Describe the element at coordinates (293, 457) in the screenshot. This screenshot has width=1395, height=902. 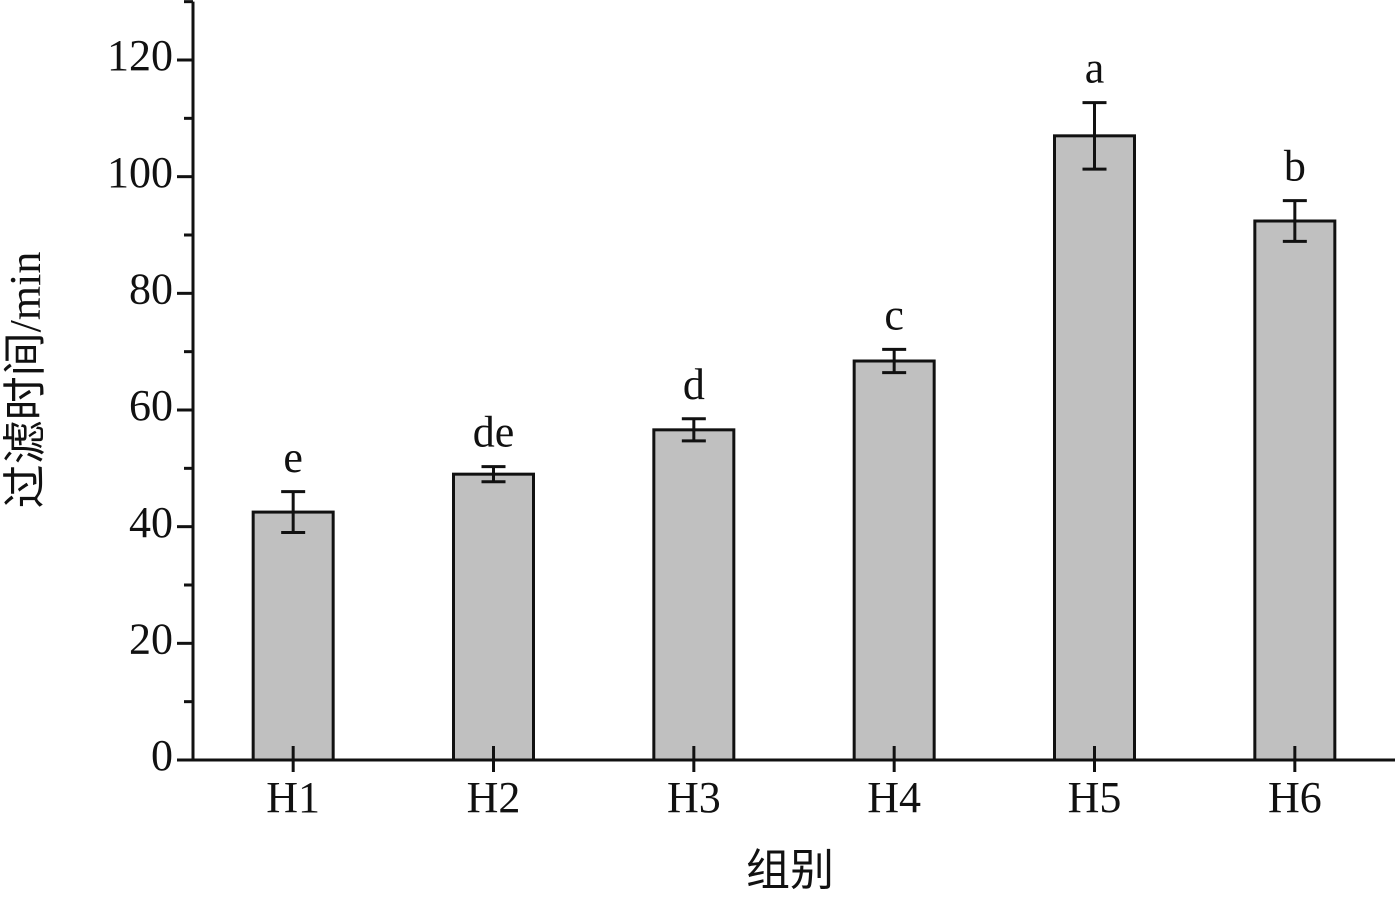
I see `significance-label: e` at that location.